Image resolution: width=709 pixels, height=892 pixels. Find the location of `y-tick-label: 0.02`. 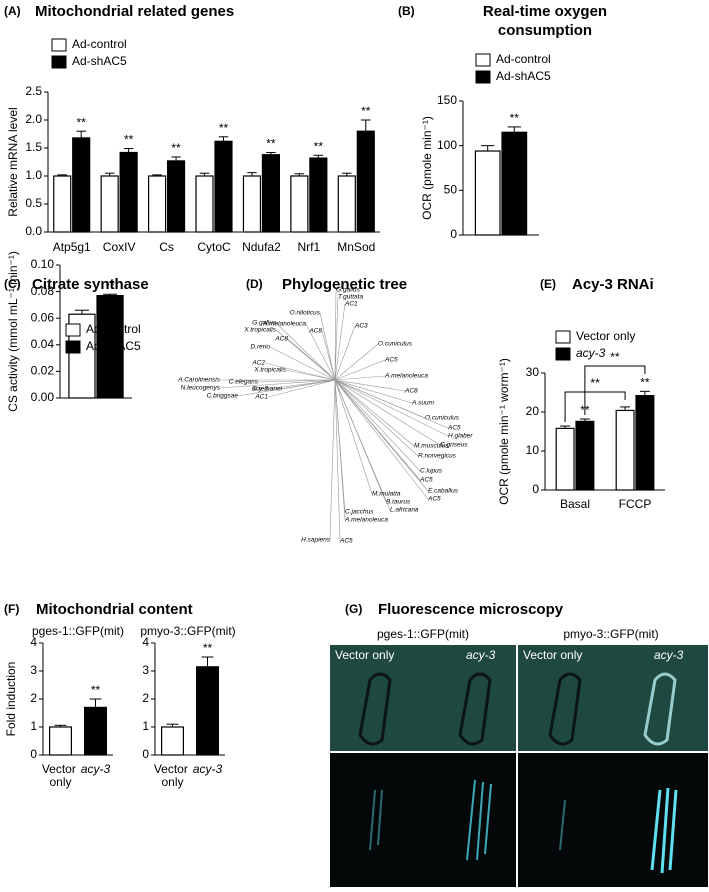

y-tick-label: 0.02 is located at coordinates (43, 371).